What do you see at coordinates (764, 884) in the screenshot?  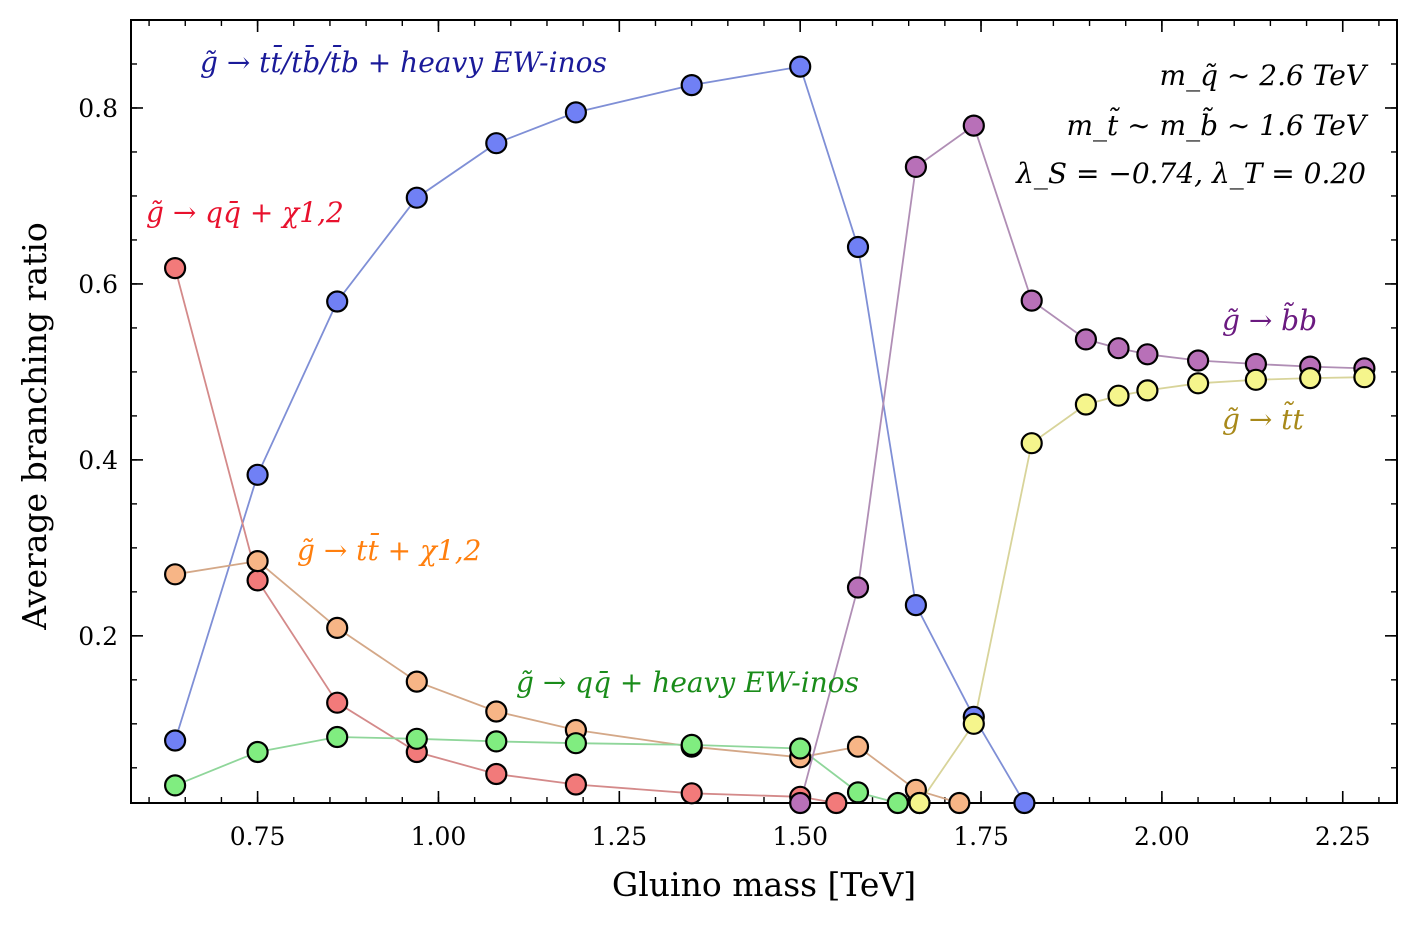 I see `x-axis-title: Gluino mass [TeV]` at bounding box center [764, 884].